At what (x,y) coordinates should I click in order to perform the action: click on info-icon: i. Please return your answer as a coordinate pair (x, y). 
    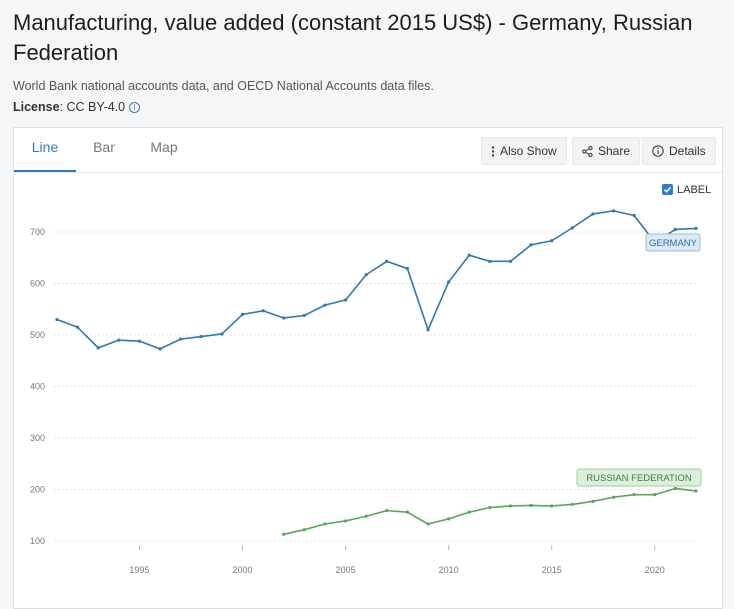
    Looking at the image, I should click on (135, 107).